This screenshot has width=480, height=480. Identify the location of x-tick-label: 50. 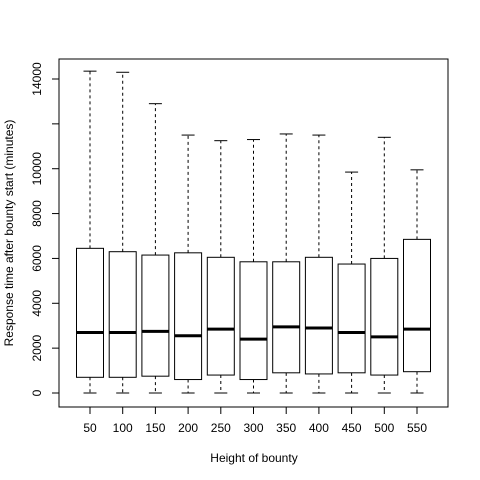
(90, 428).